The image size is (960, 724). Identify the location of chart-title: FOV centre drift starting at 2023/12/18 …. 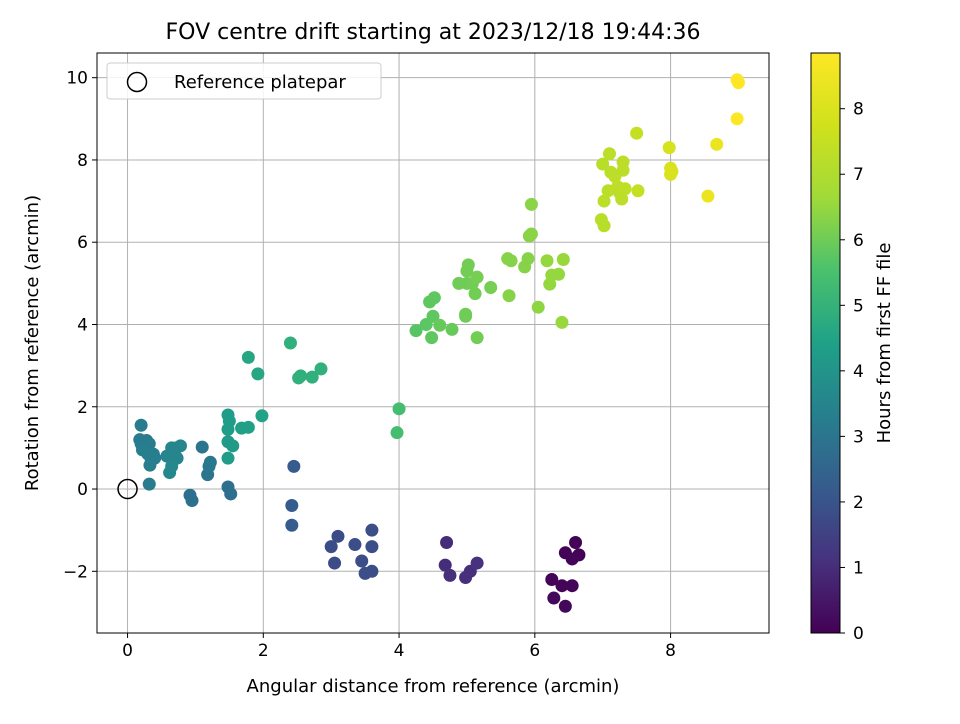
(433, 32).